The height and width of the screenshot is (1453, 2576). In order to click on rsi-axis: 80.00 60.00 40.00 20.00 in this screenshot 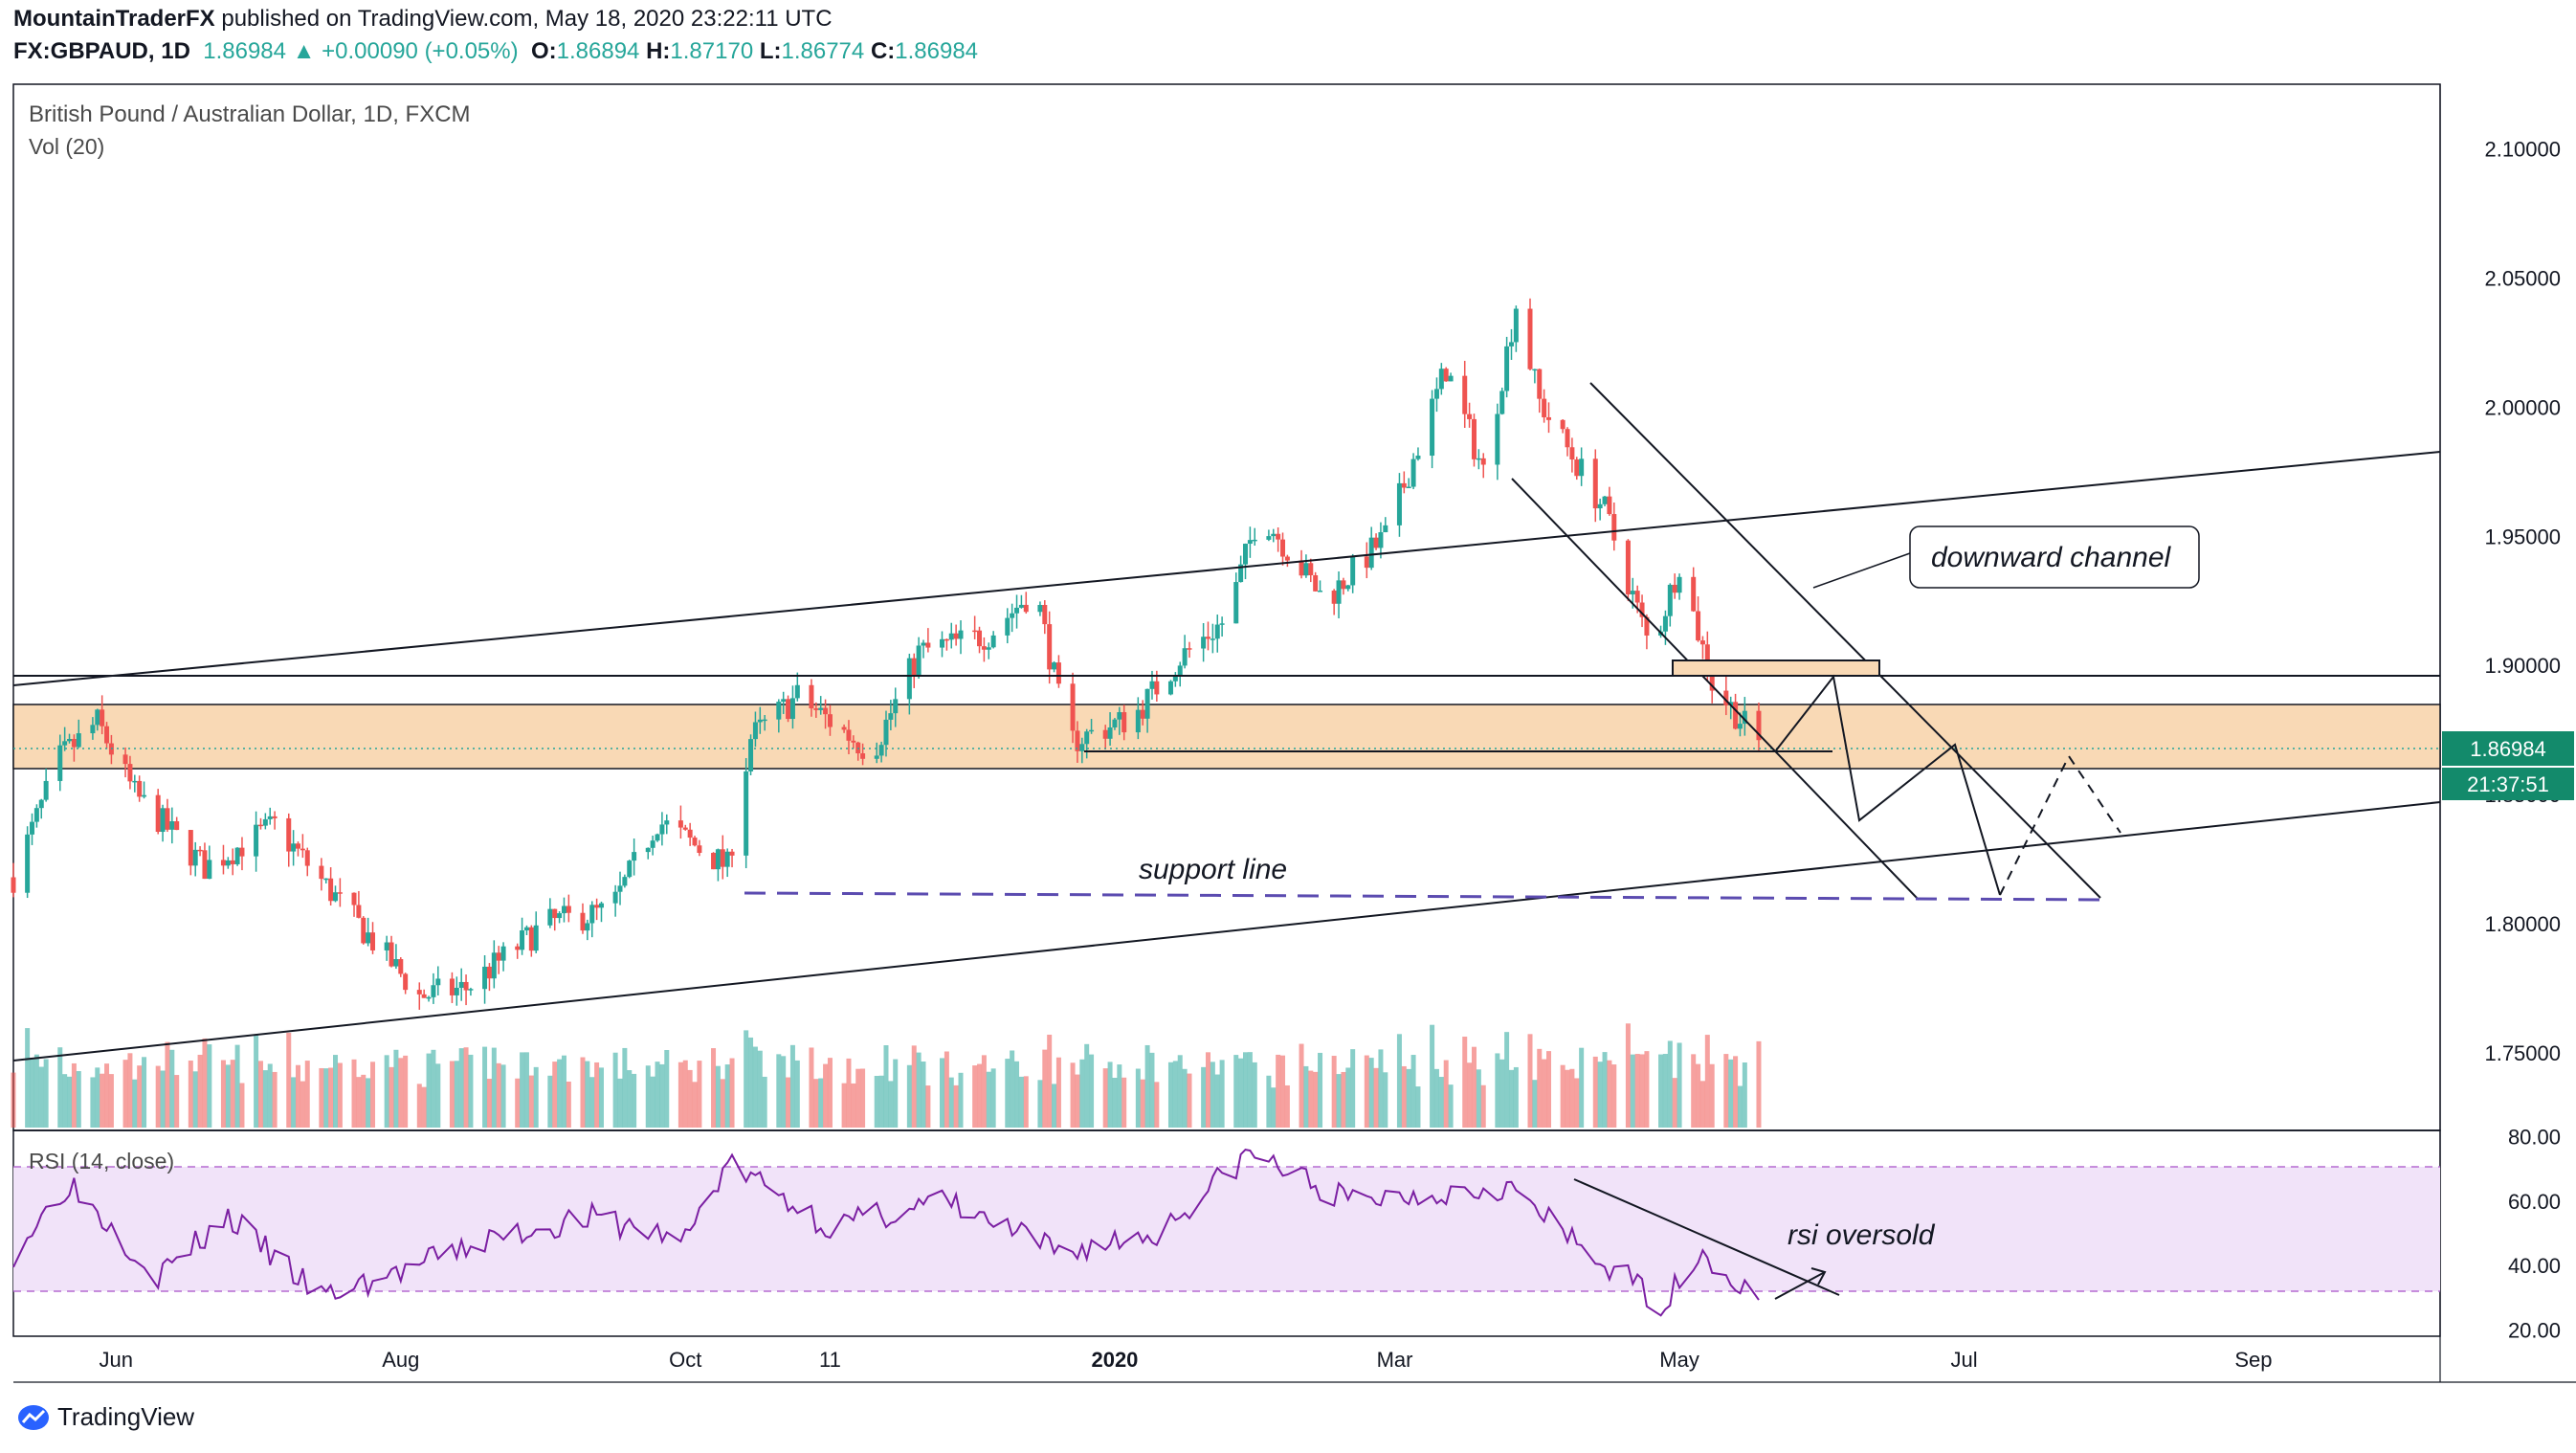, I will do `click(2534, 1234)`.